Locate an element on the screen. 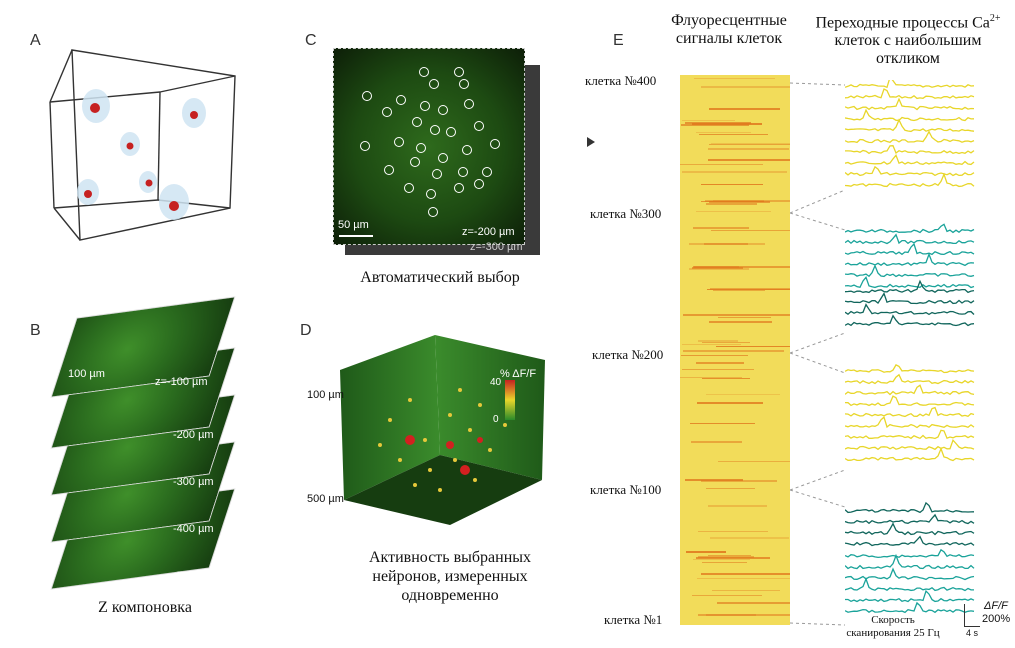  panel-a-cube-diagram is located at coordinates (142, 145).